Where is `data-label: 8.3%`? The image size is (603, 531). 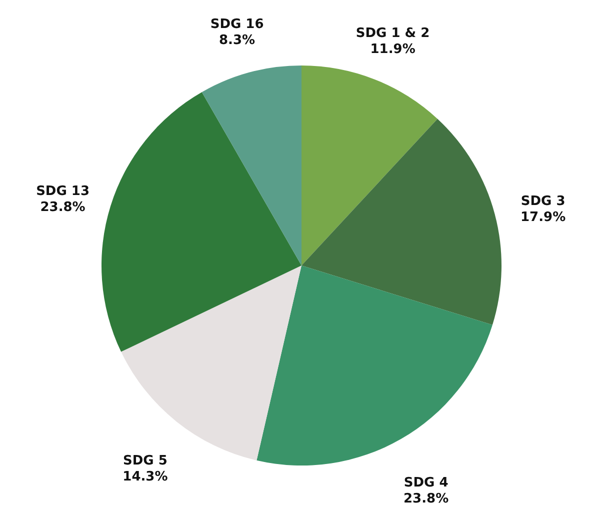
data-label: 8.3% is located at coordinates (237, 40).